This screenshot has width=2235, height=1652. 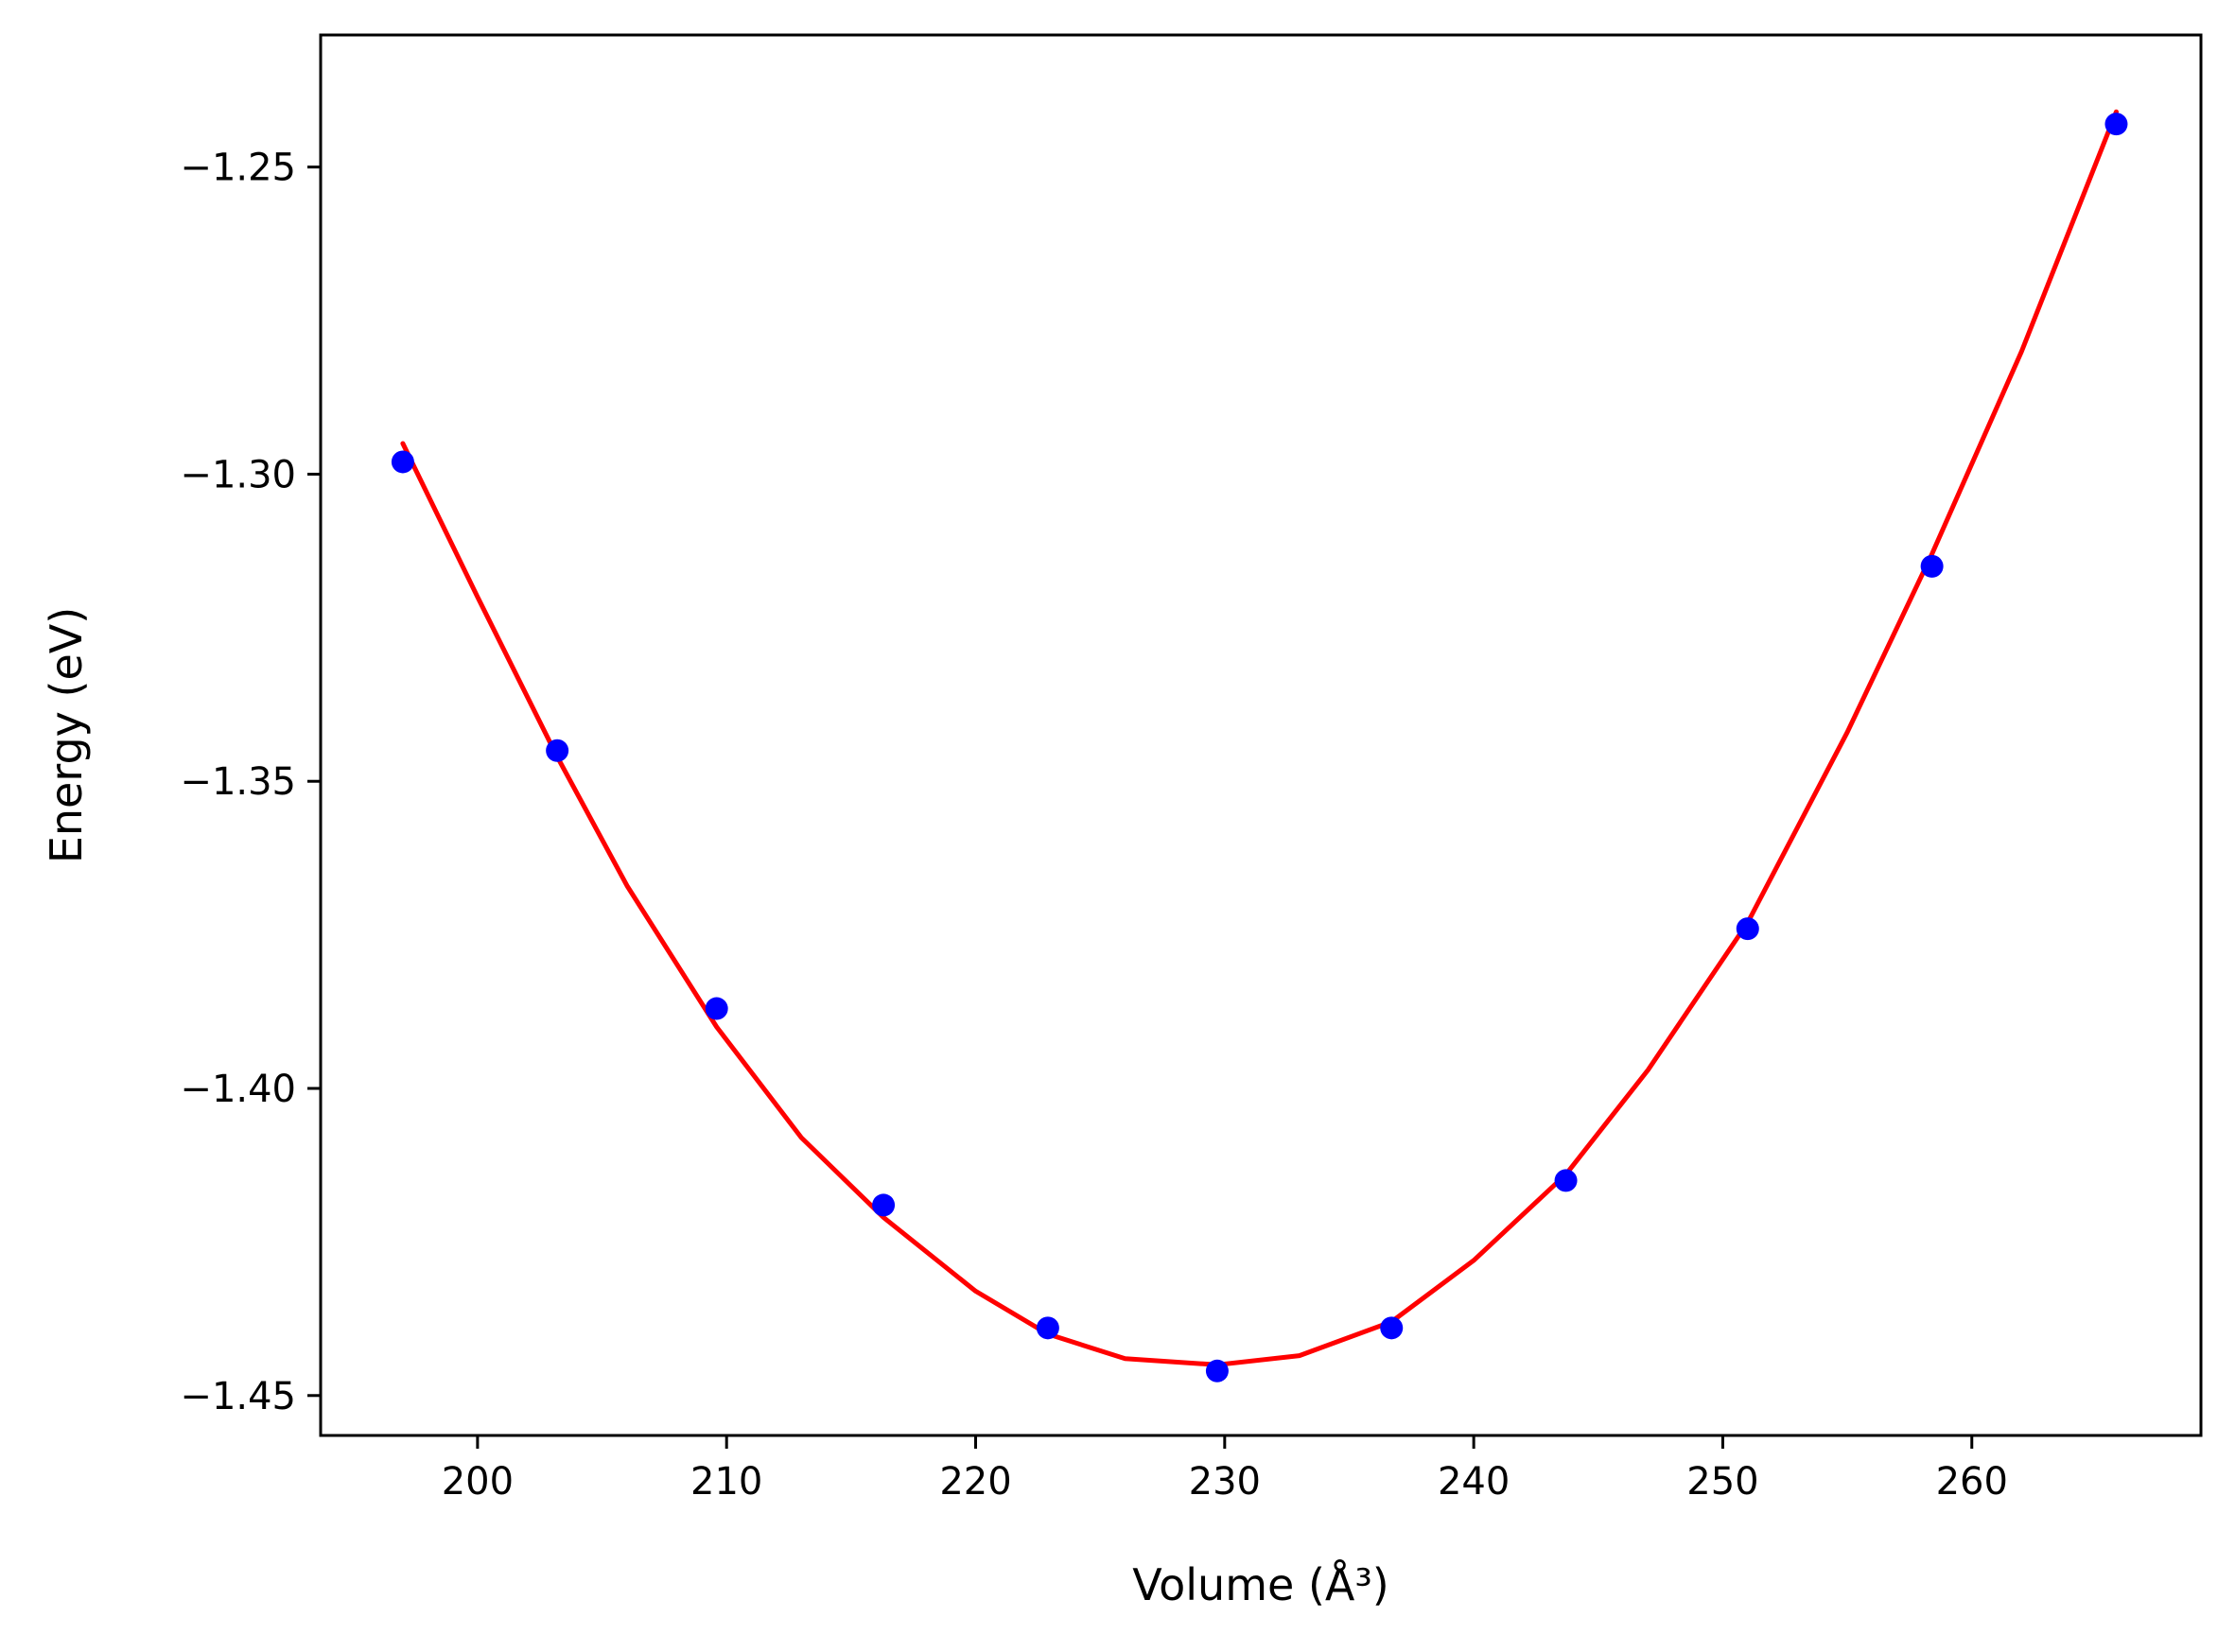 I want to click on y-tick-label: −1.30, so click(x=238, y=475).